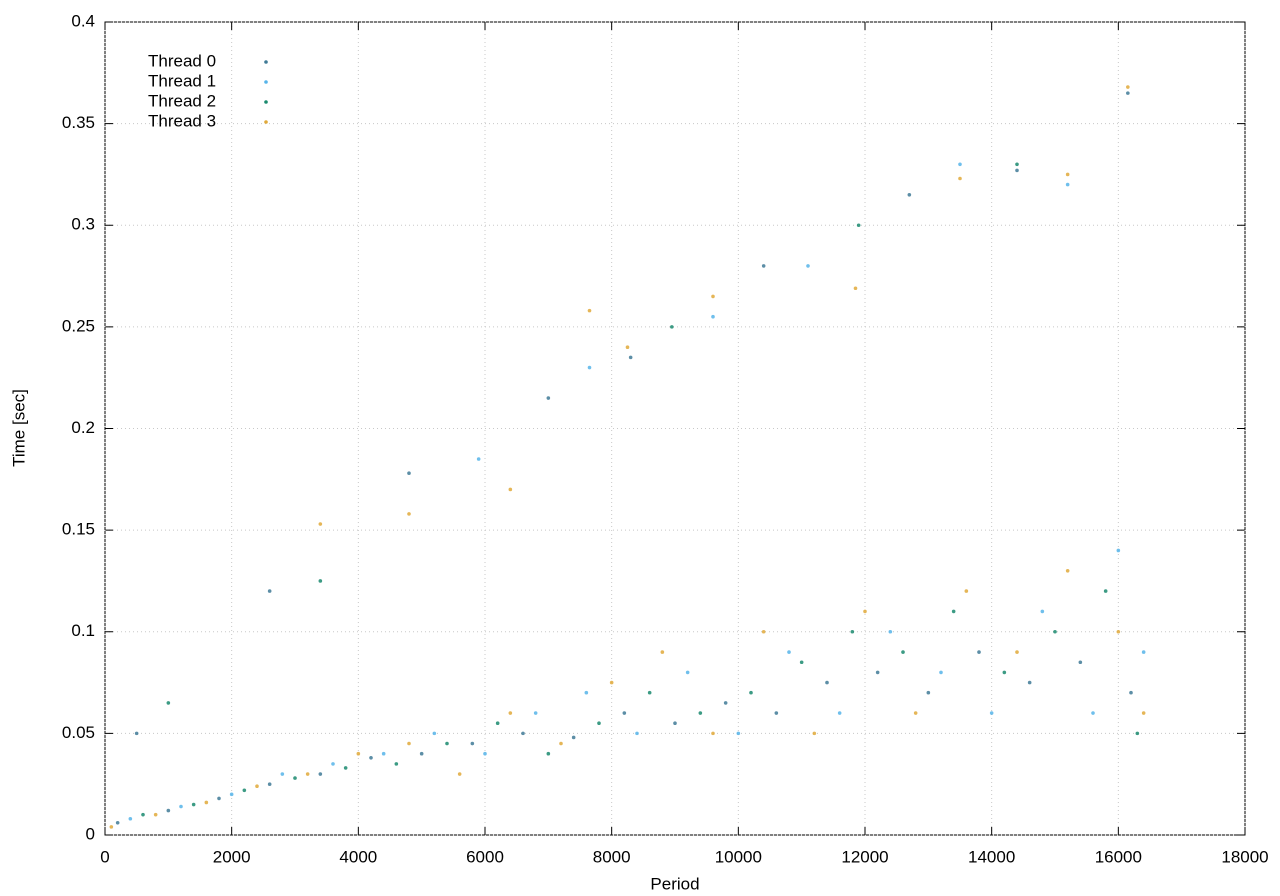 The width and height of the screenshot is (1280, 896). I want to click on x-tick-label: 14000, so click(991, 856).